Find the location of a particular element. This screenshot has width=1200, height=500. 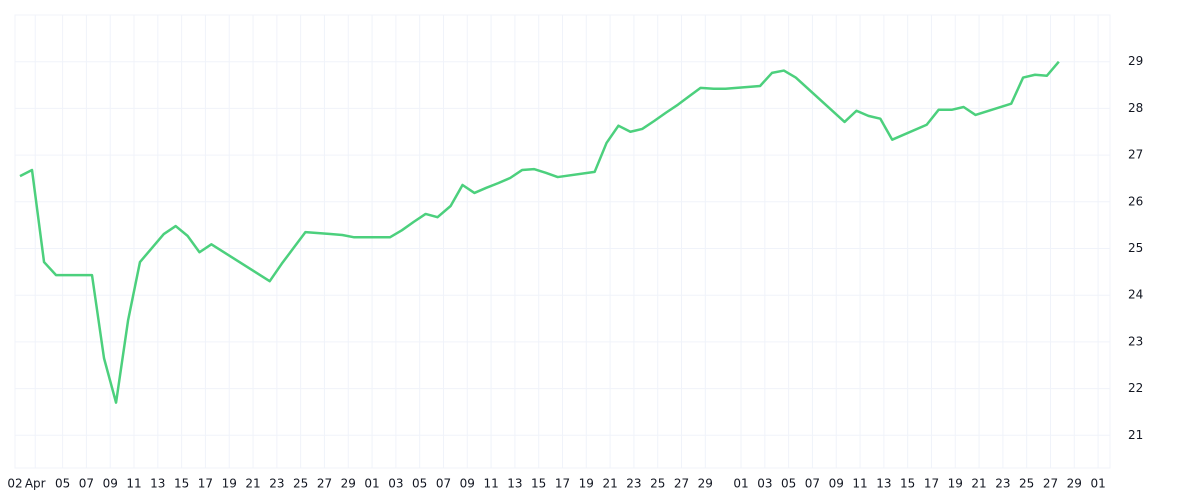

y-tick-label: 24 is located at coordinates (1135, 295).